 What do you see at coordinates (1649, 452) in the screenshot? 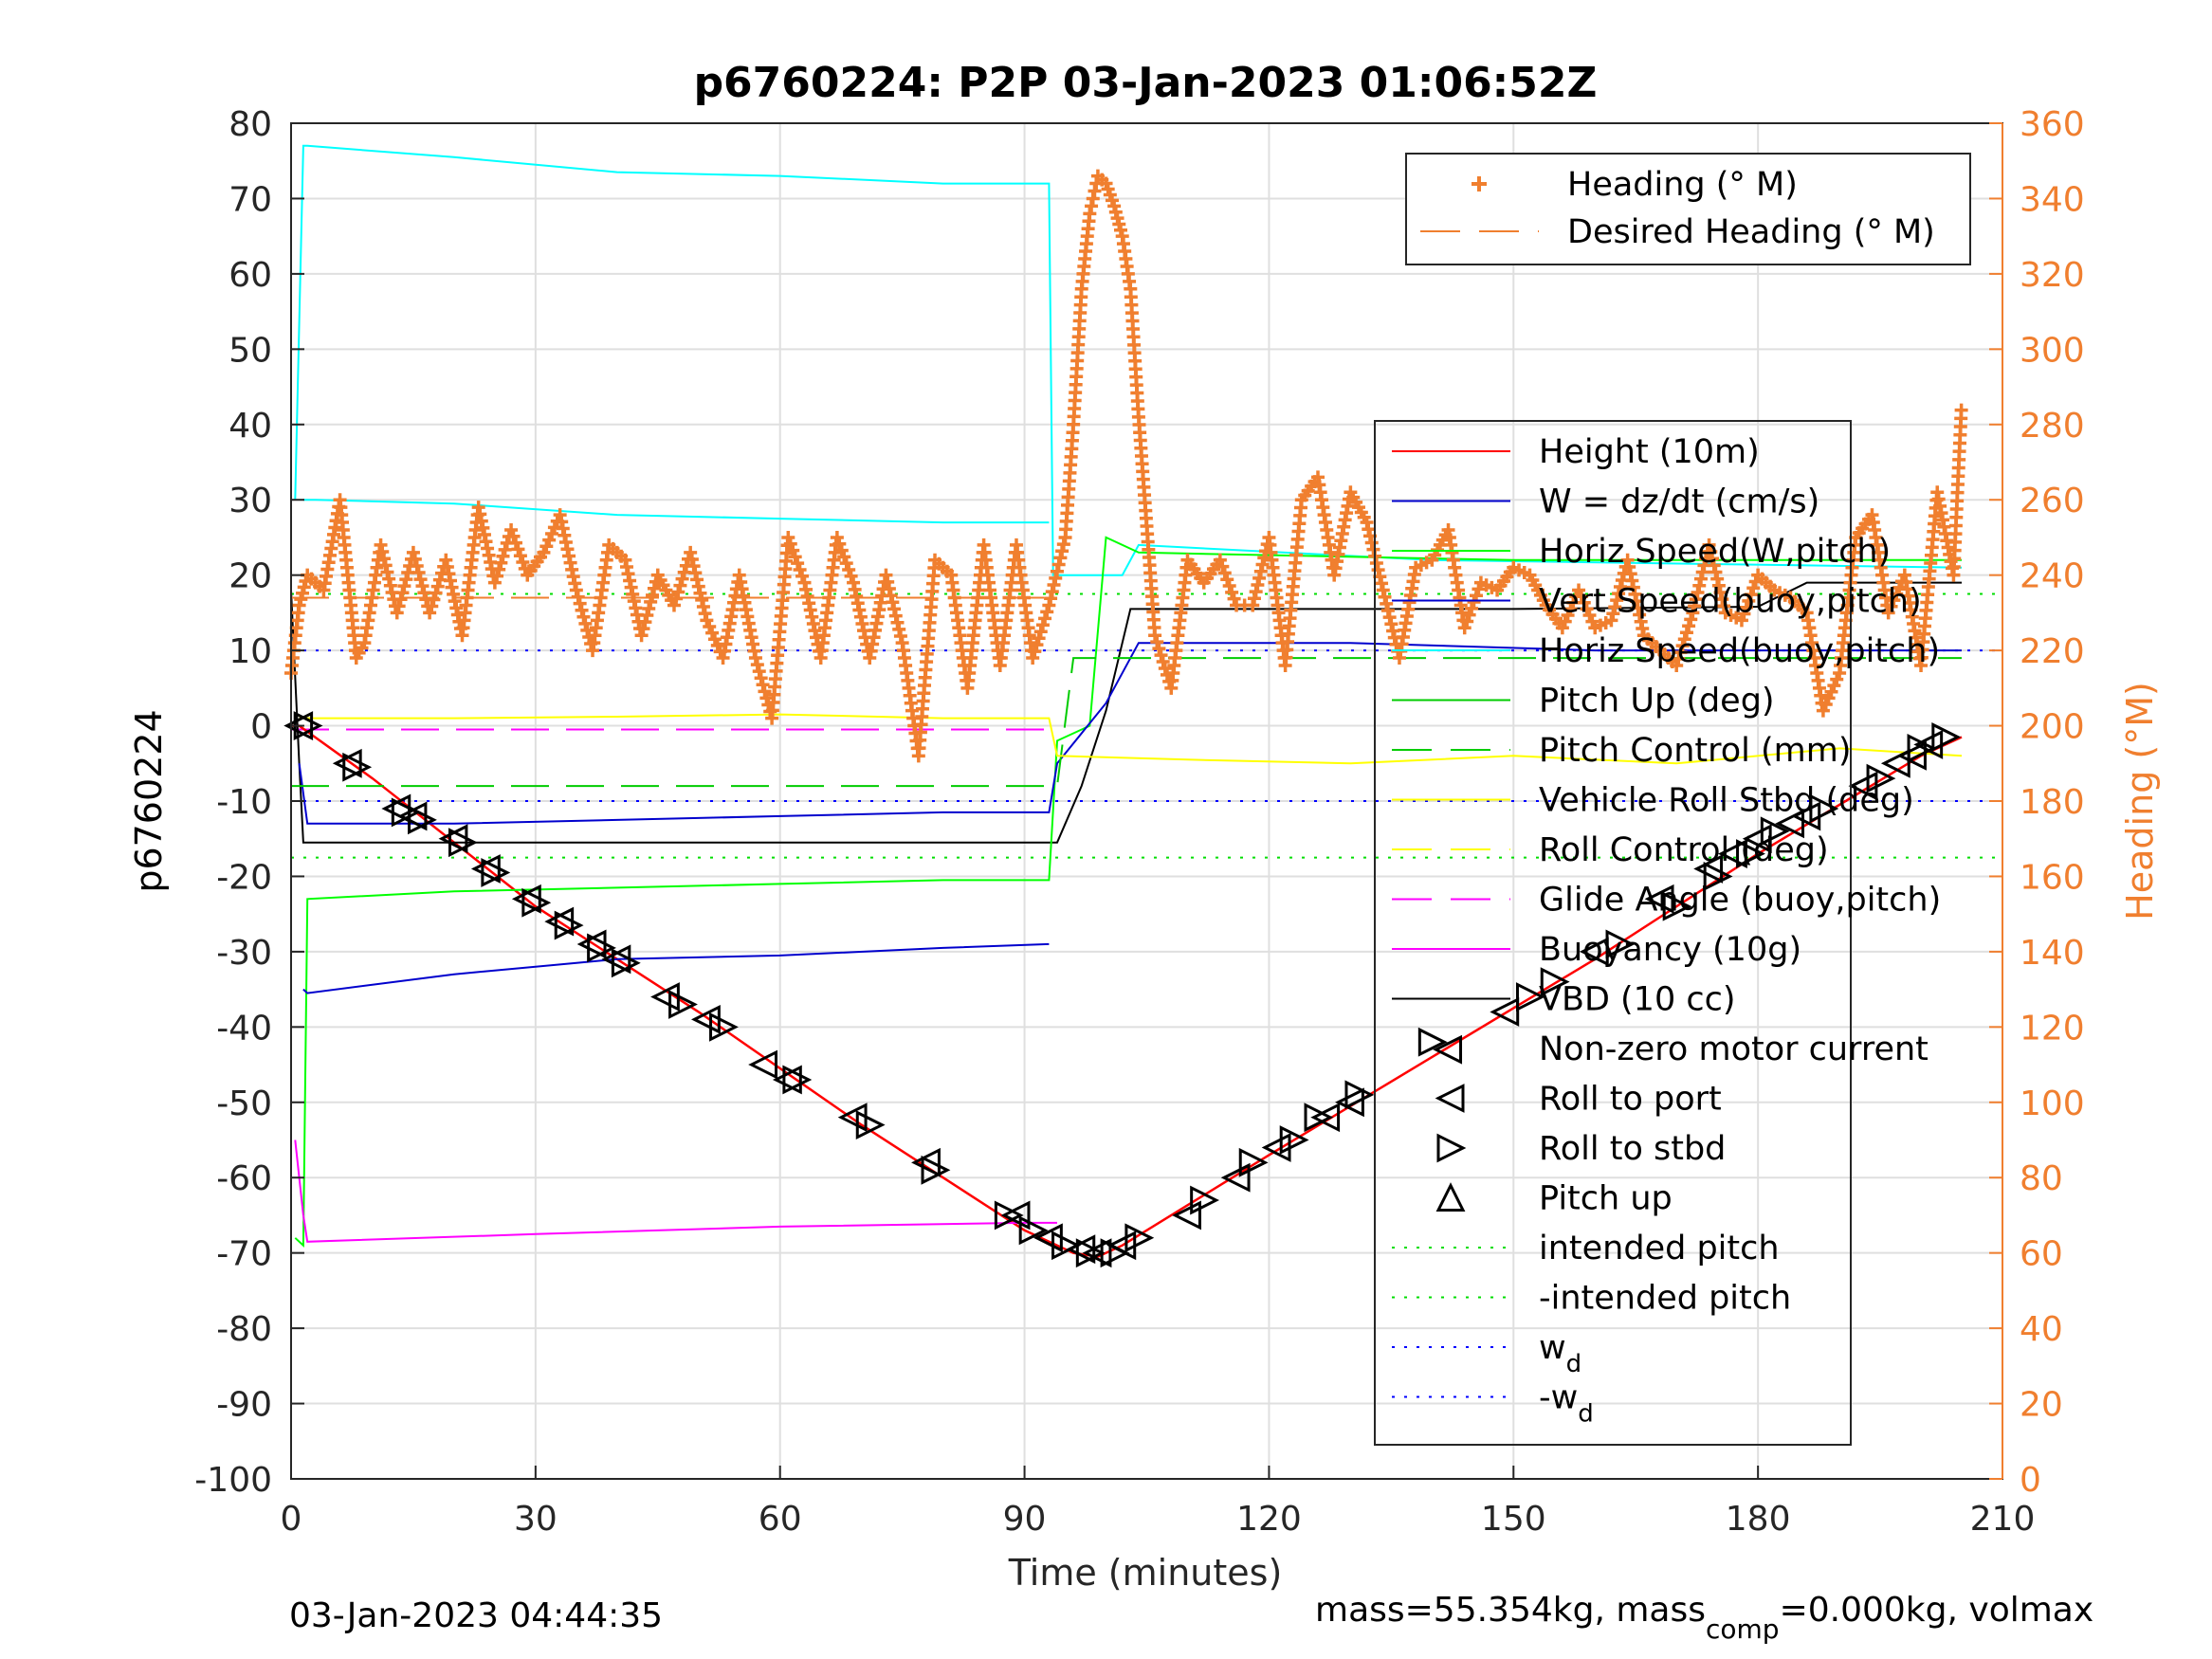
I see `legend-label: Height (10m)` at bounding box center [1649, 452].